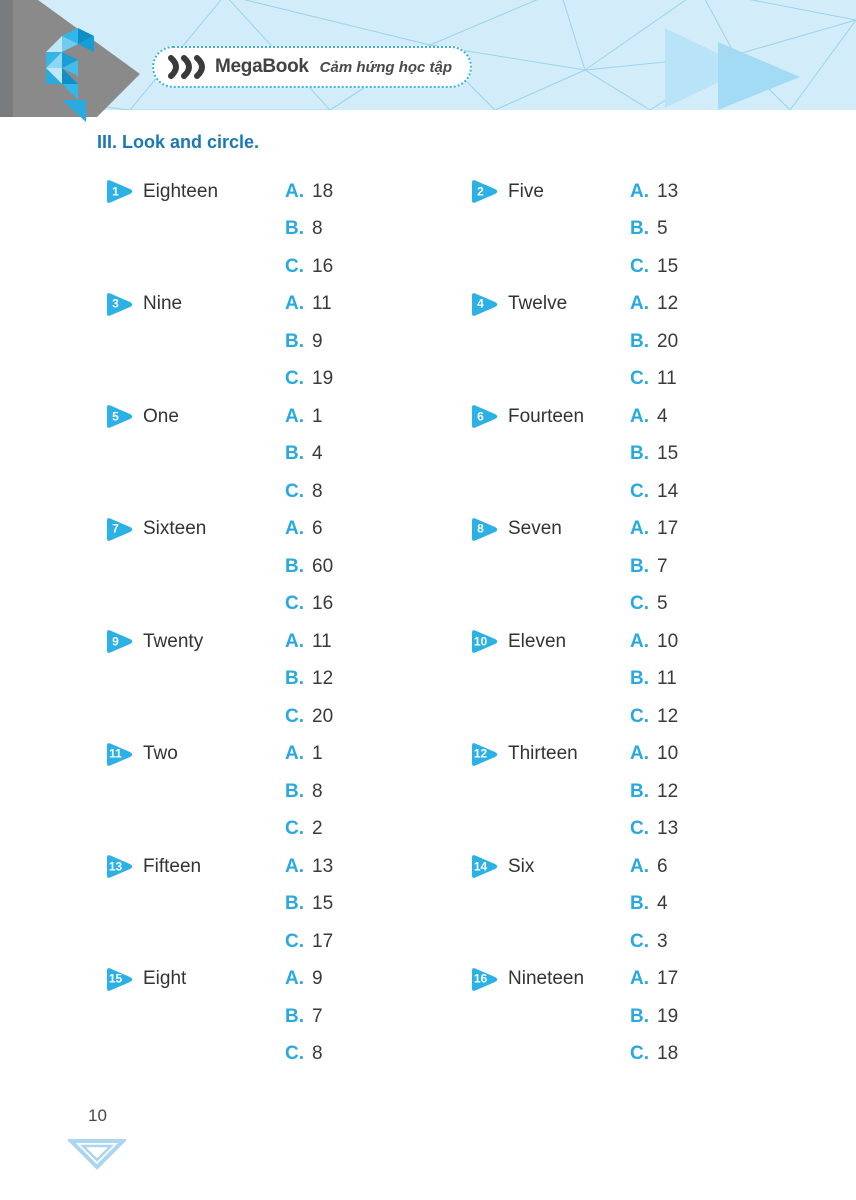 This screenshot has height=1200, width=856. What do you see at coordinates (485, 304) in the screenshot?
I see `question-number-badge: 4` at bounding box center [485, 304].